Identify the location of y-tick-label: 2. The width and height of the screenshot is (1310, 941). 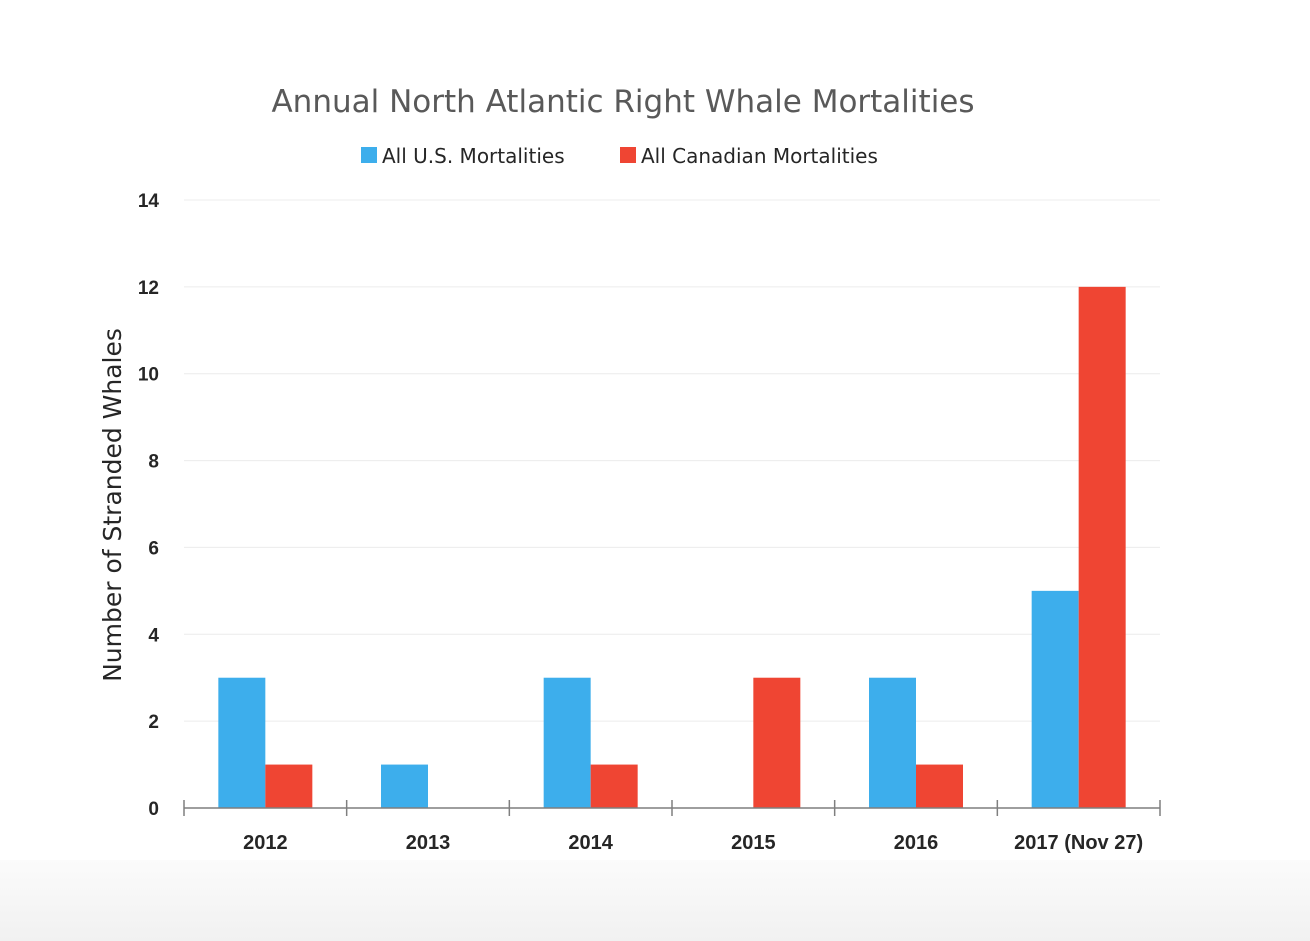
(153, 722).